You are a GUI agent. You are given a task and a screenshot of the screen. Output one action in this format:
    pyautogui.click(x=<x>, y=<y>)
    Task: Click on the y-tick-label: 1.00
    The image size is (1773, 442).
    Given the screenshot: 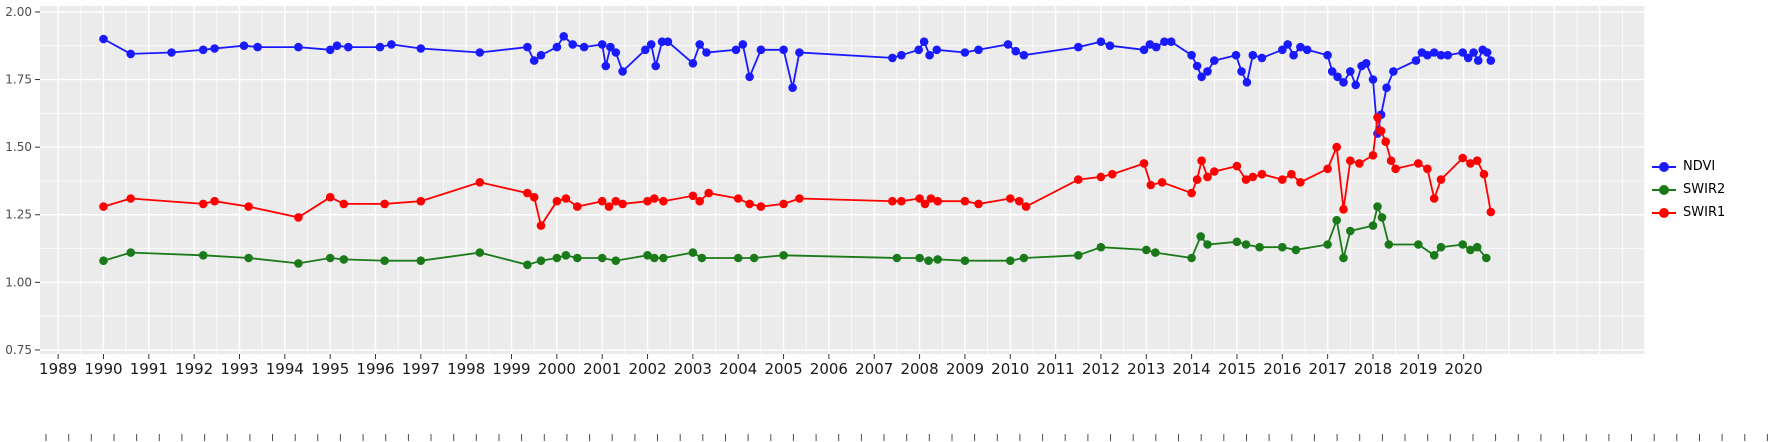 What is the action you would take?
    pyautogui.click(x=18, y=282)
    